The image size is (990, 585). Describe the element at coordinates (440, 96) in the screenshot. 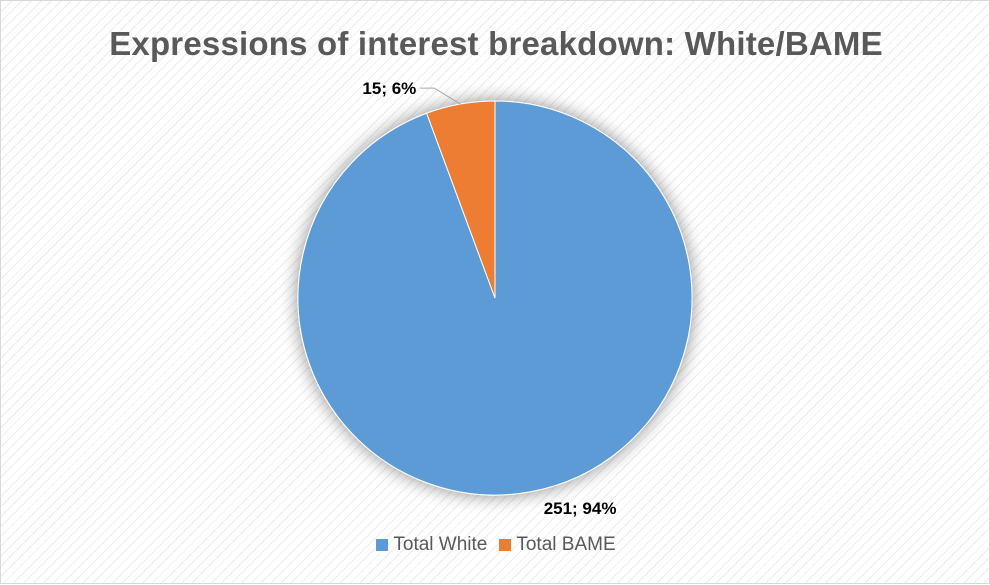

I see `leader-line-total-bame` at that location.